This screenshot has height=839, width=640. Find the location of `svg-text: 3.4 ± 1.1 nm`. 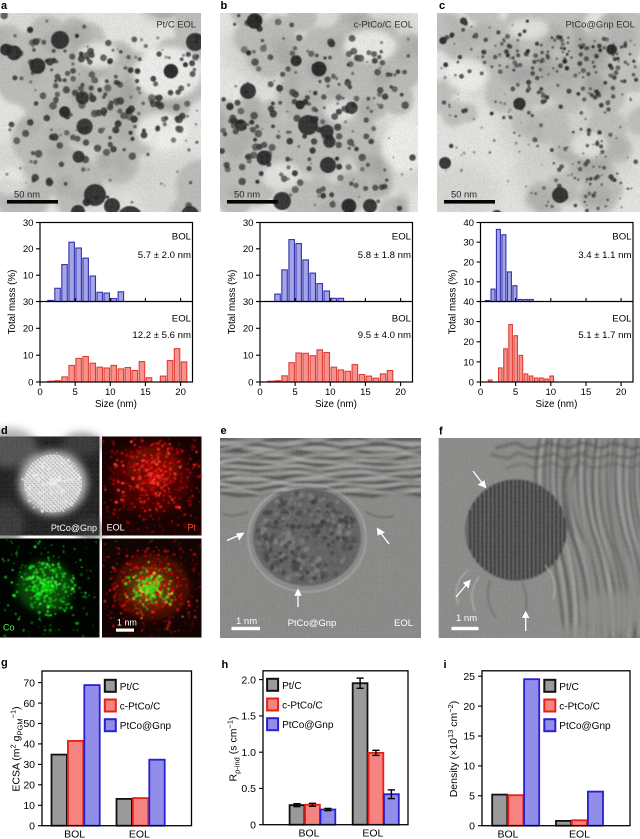

svg-text: 3.4 ± 1.1 nm is located at coordinates (604, 255).